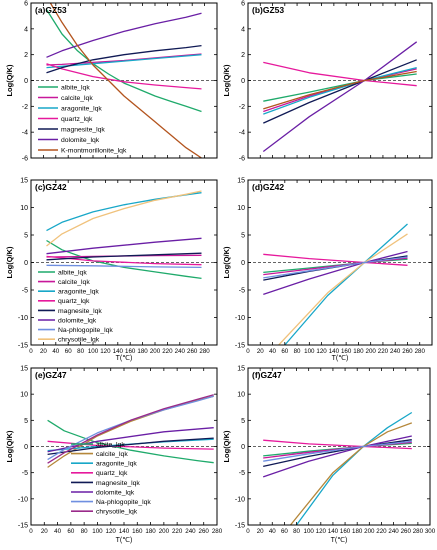  I want to click on legend-label: Na-phlogopite_lqk, so click(85, 330).